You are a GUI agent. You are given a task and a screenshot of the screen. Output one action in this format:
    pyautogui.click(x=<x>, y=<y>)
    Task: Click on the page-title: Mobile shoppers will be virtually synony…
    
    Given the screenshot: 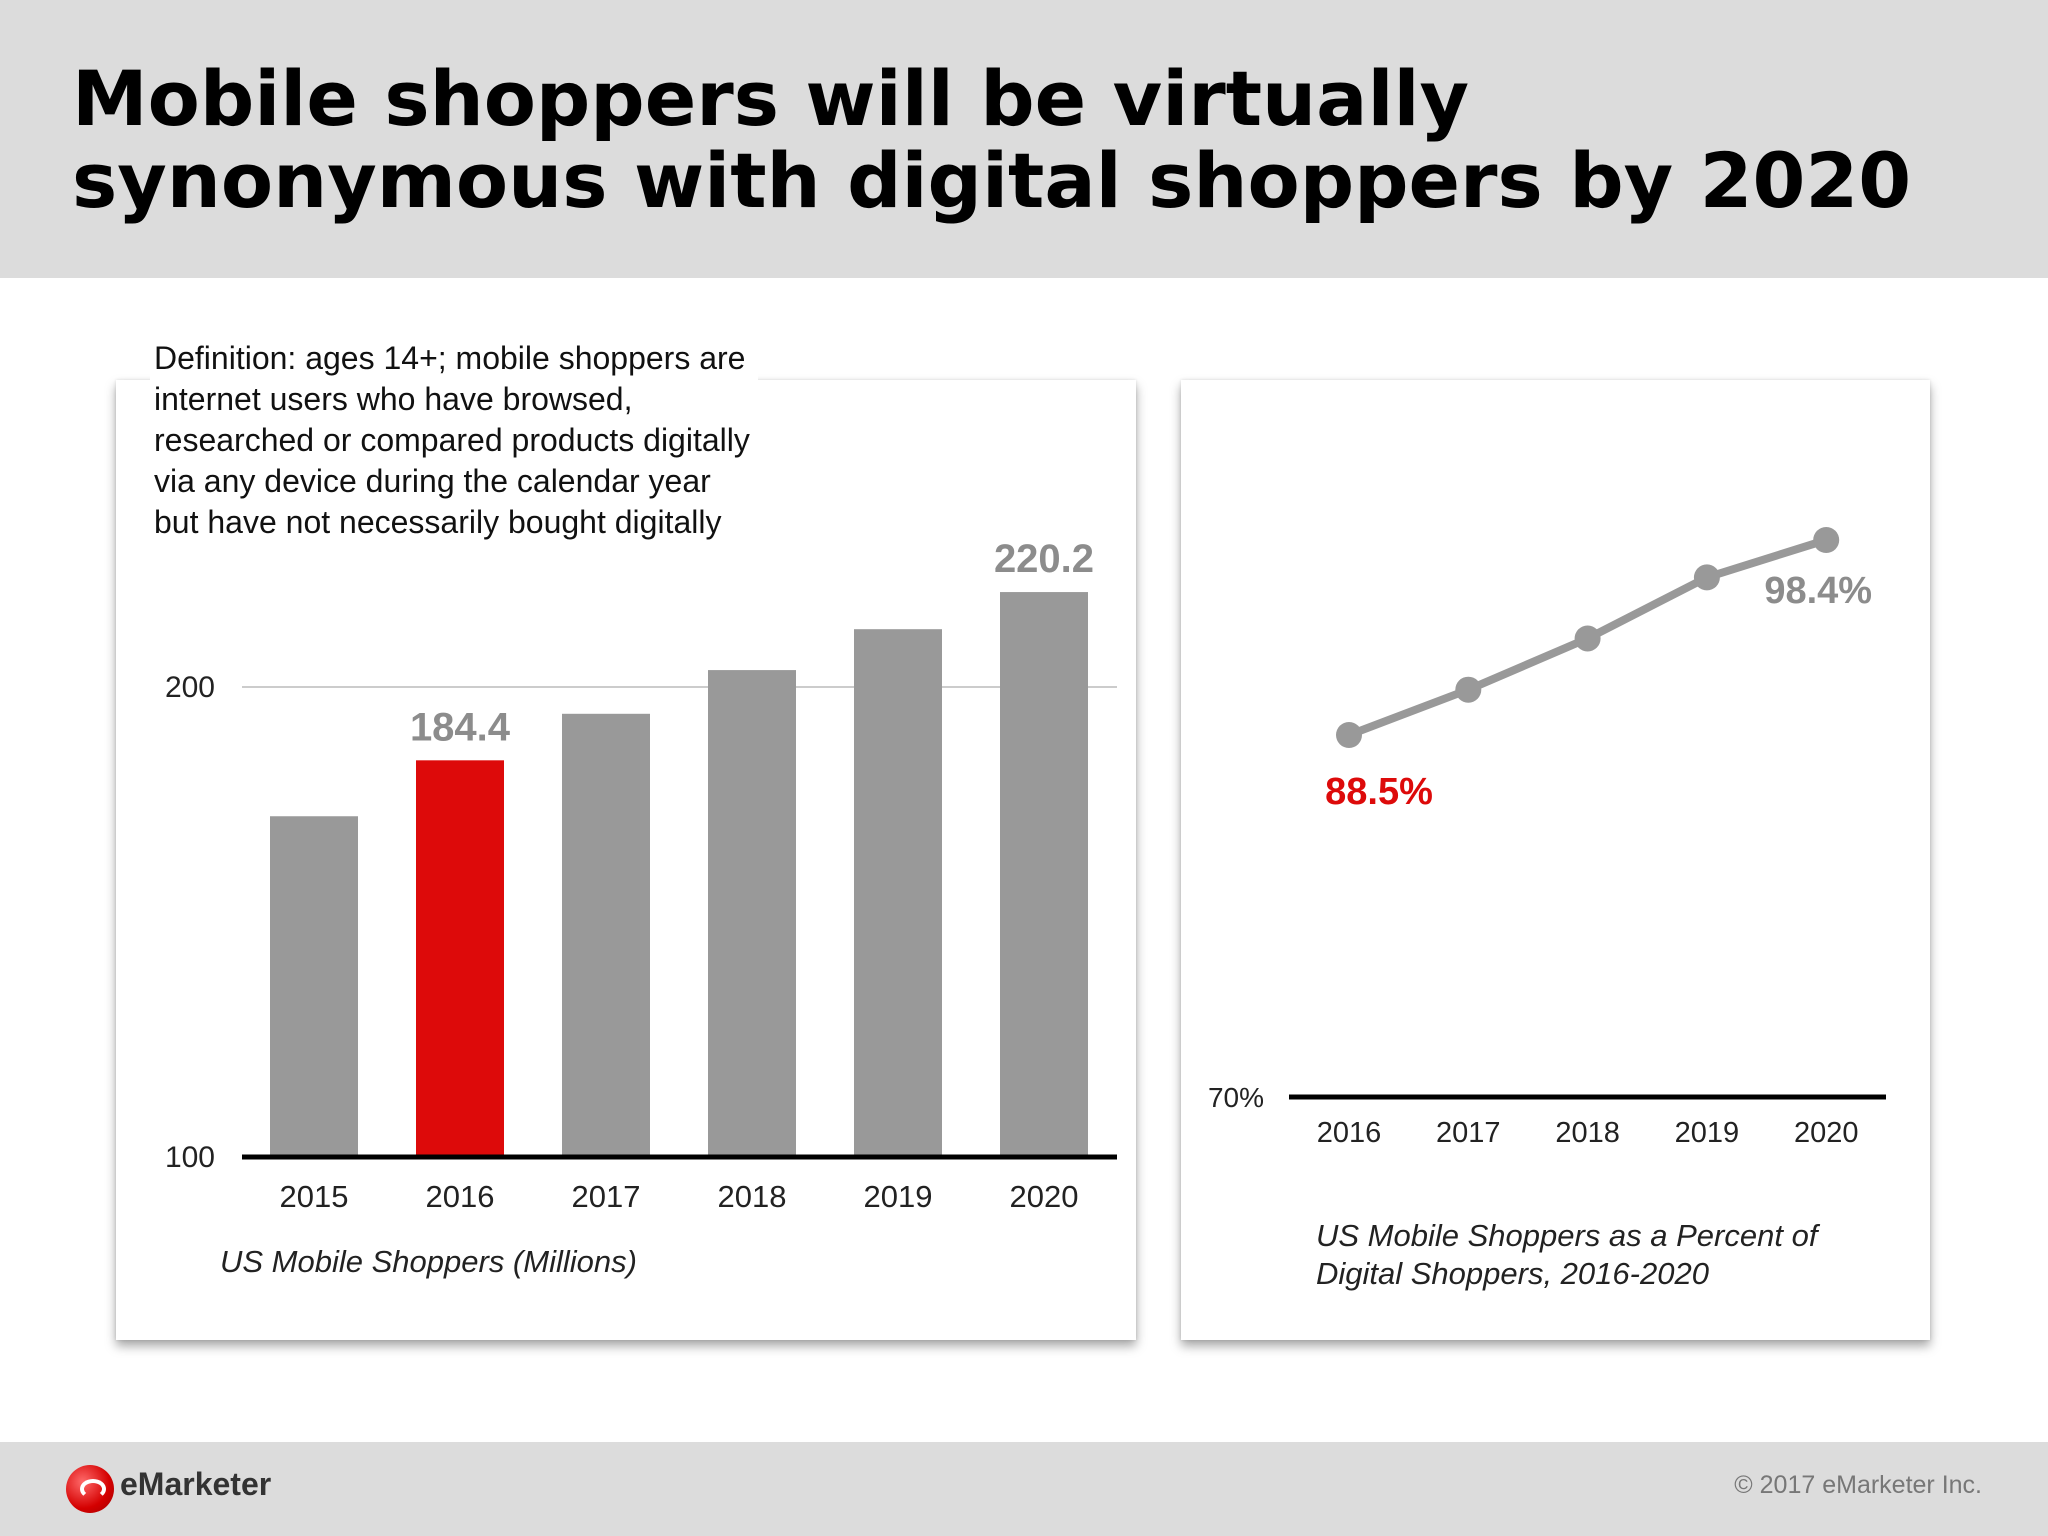 What is the action you would take?
    pyautogui.click(x=992, y=139)
    